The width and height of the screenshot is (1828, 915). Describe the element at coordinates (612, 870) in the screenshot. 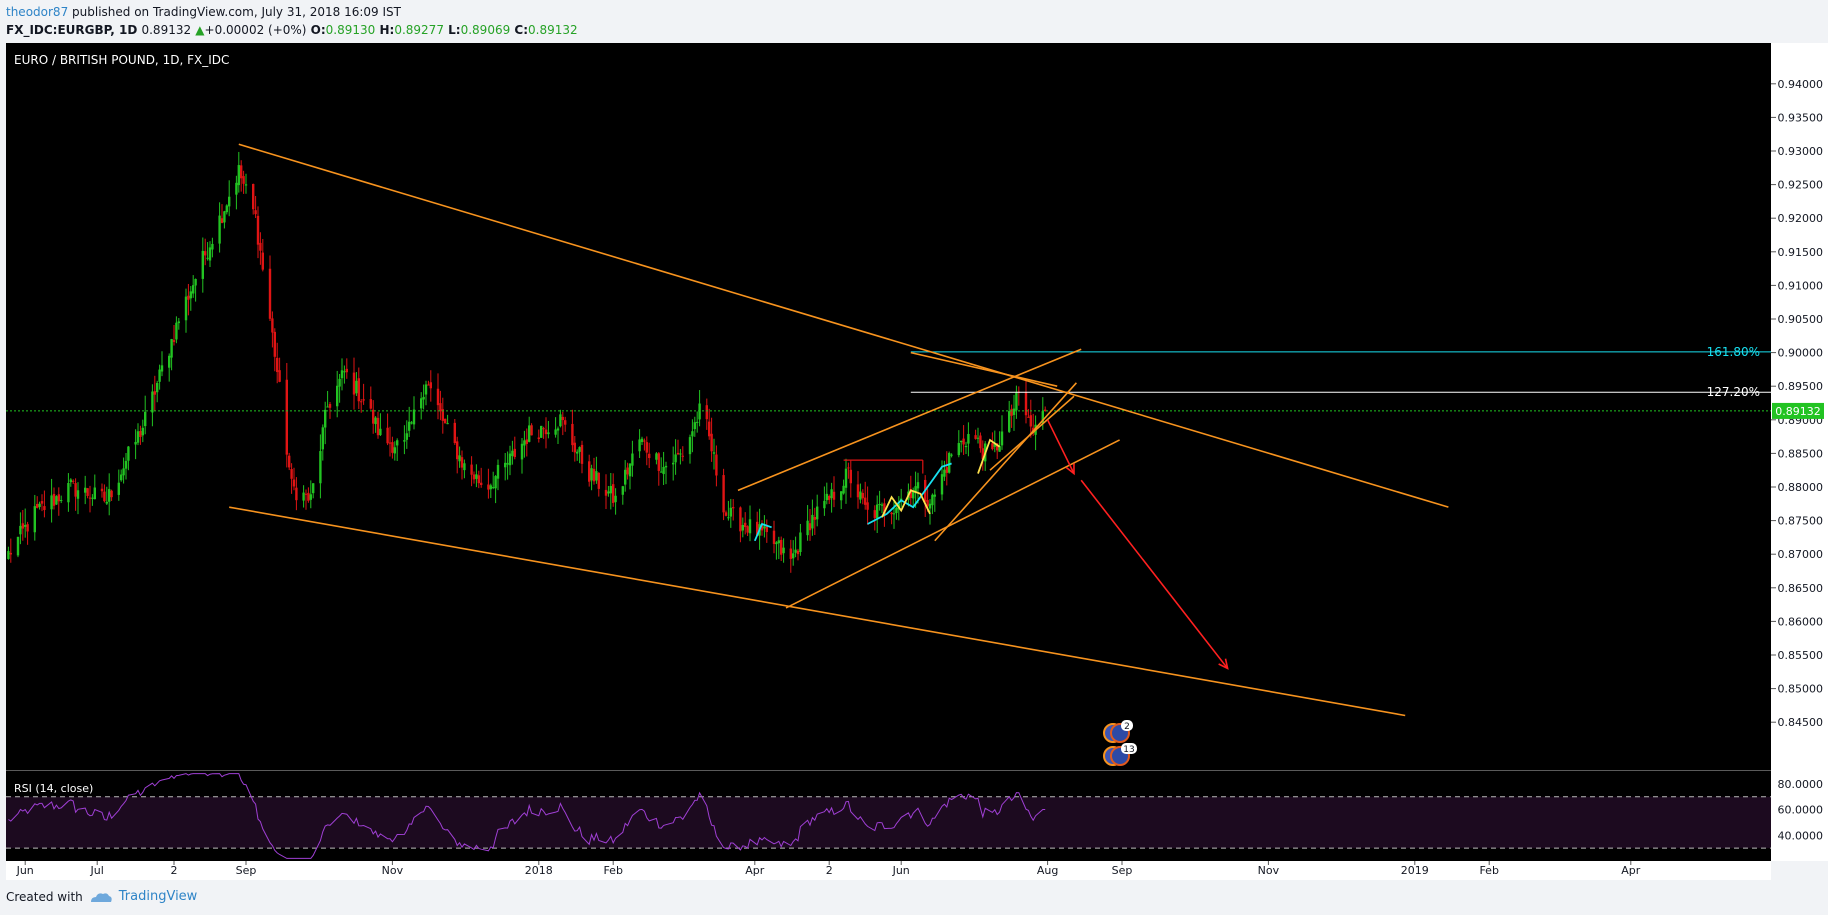

I see `x-tick-label: Feb` at that location.